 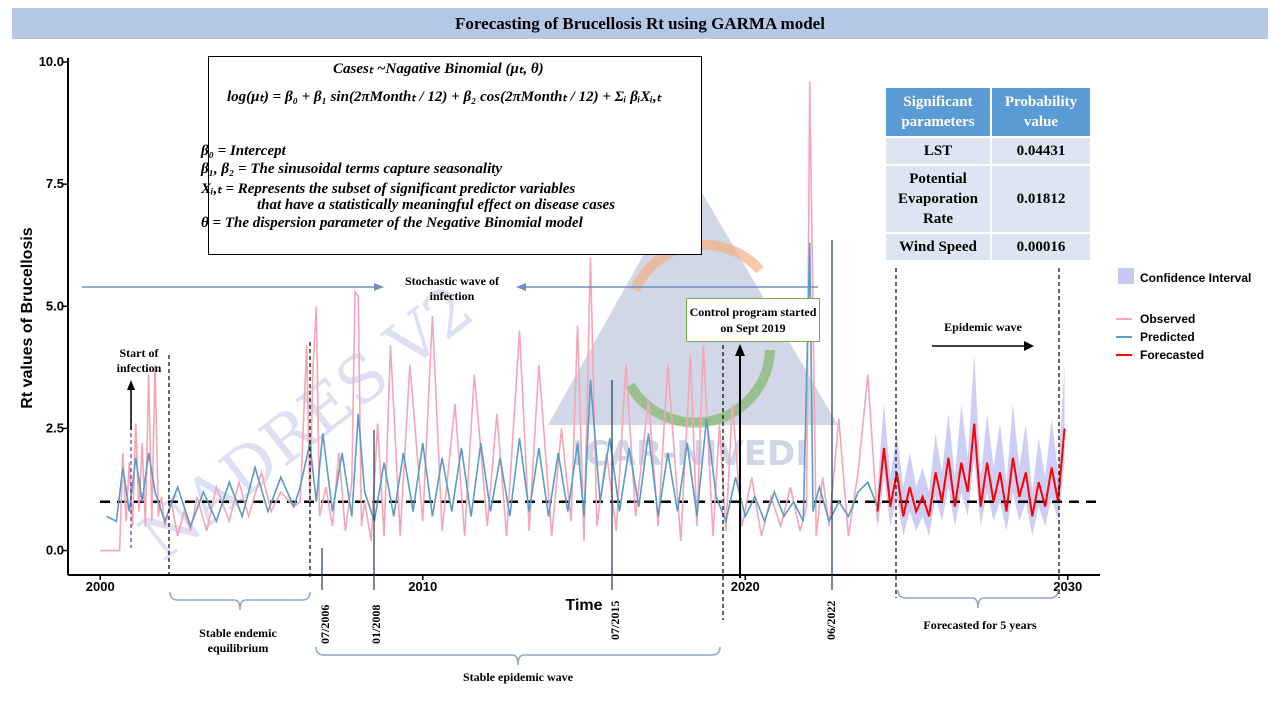 What do you see at coordinates (55, 427) in the screenshot?
I see `y-tick-label: 2.5` at bounding box center [55, 427].